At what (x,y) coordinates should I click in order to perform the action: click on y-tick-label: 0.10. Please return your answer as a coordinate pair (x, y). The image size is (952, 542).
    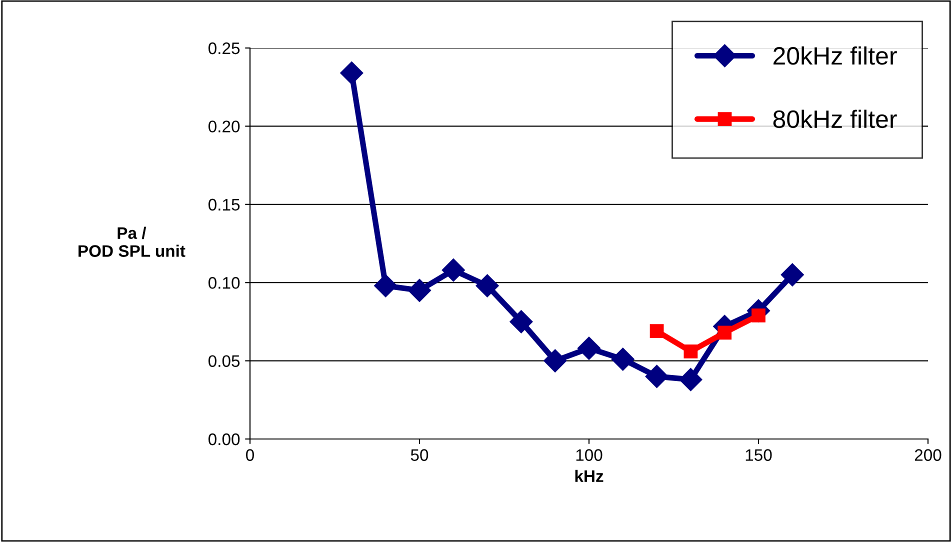
    Looking at the image, I should click on (224, 283).